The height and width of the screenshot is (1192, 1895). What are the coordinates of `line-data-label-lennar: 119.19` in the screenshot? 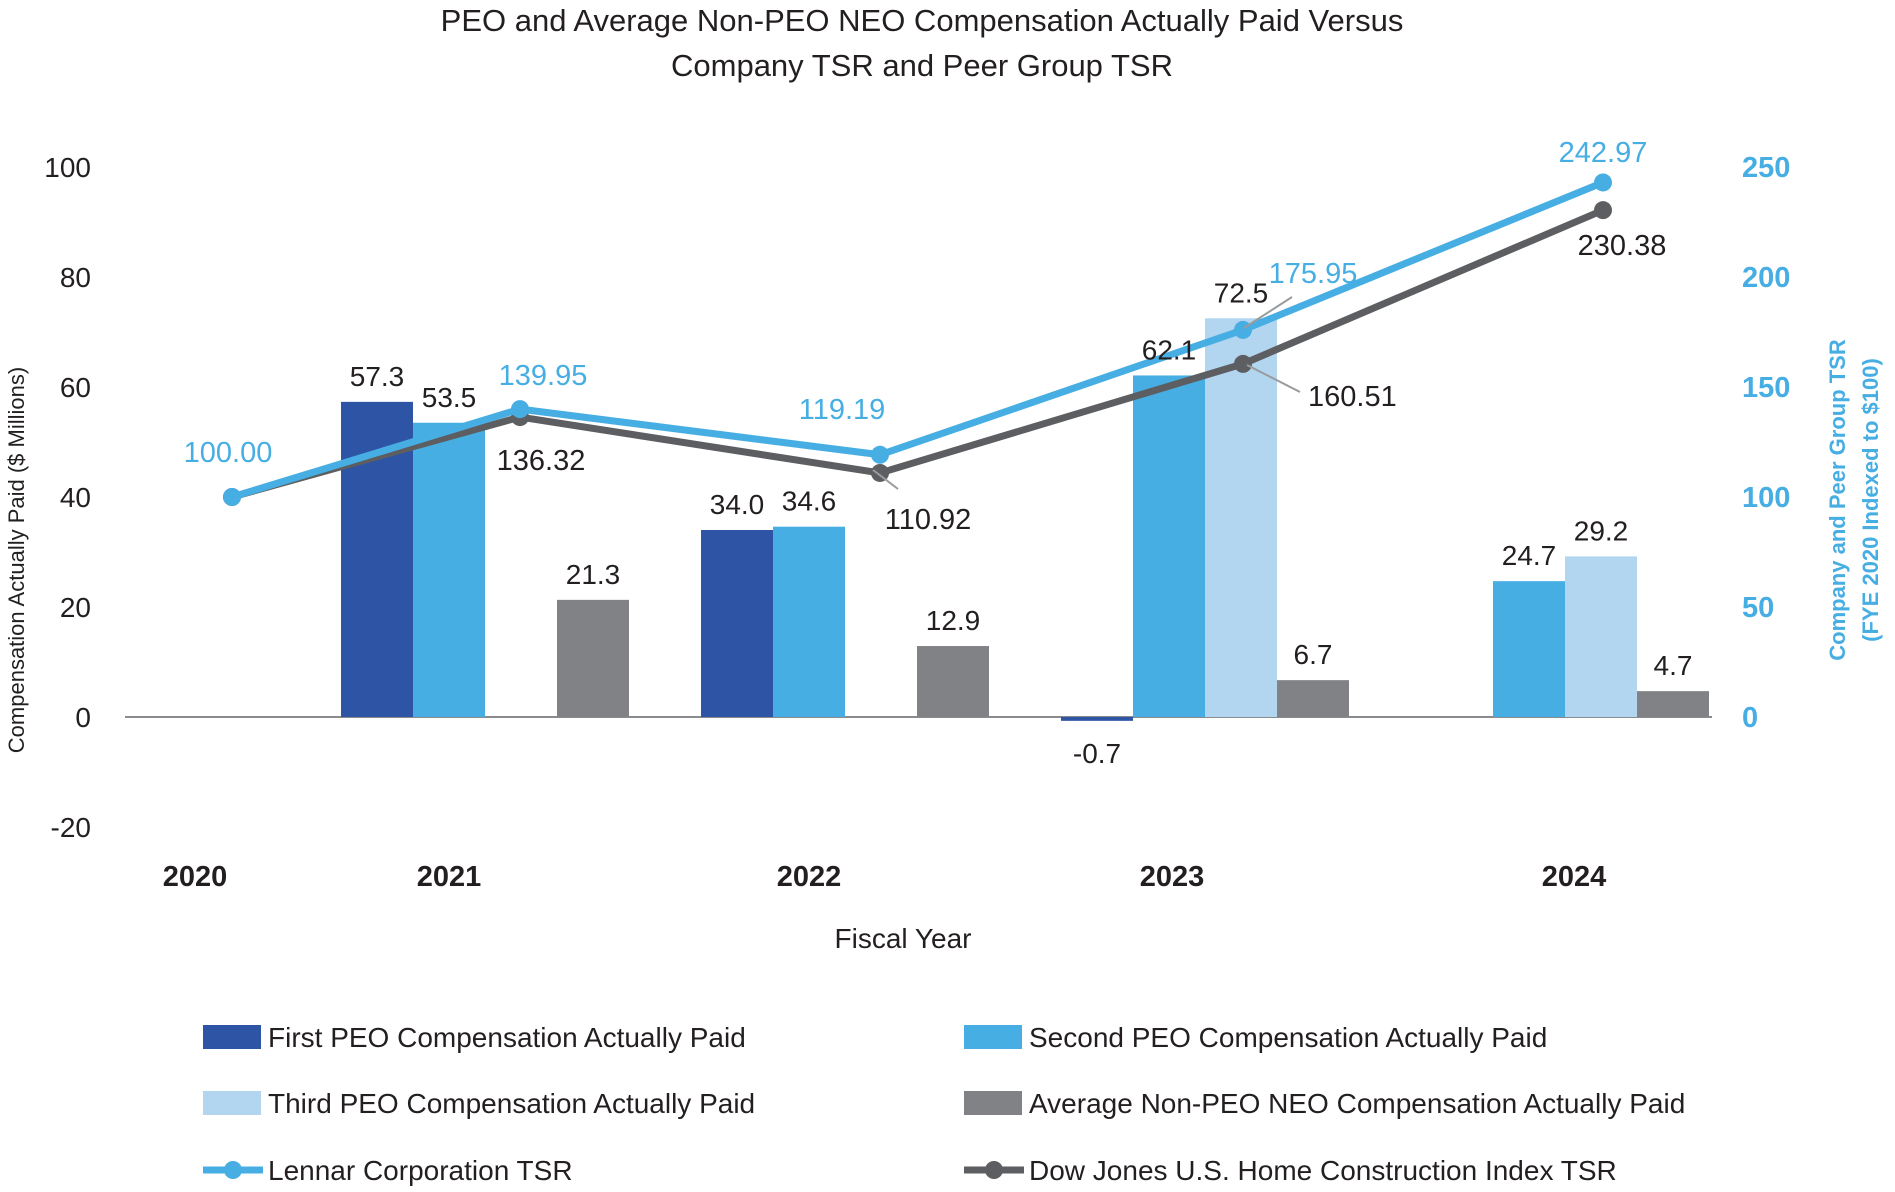 It's located at (842, 410).